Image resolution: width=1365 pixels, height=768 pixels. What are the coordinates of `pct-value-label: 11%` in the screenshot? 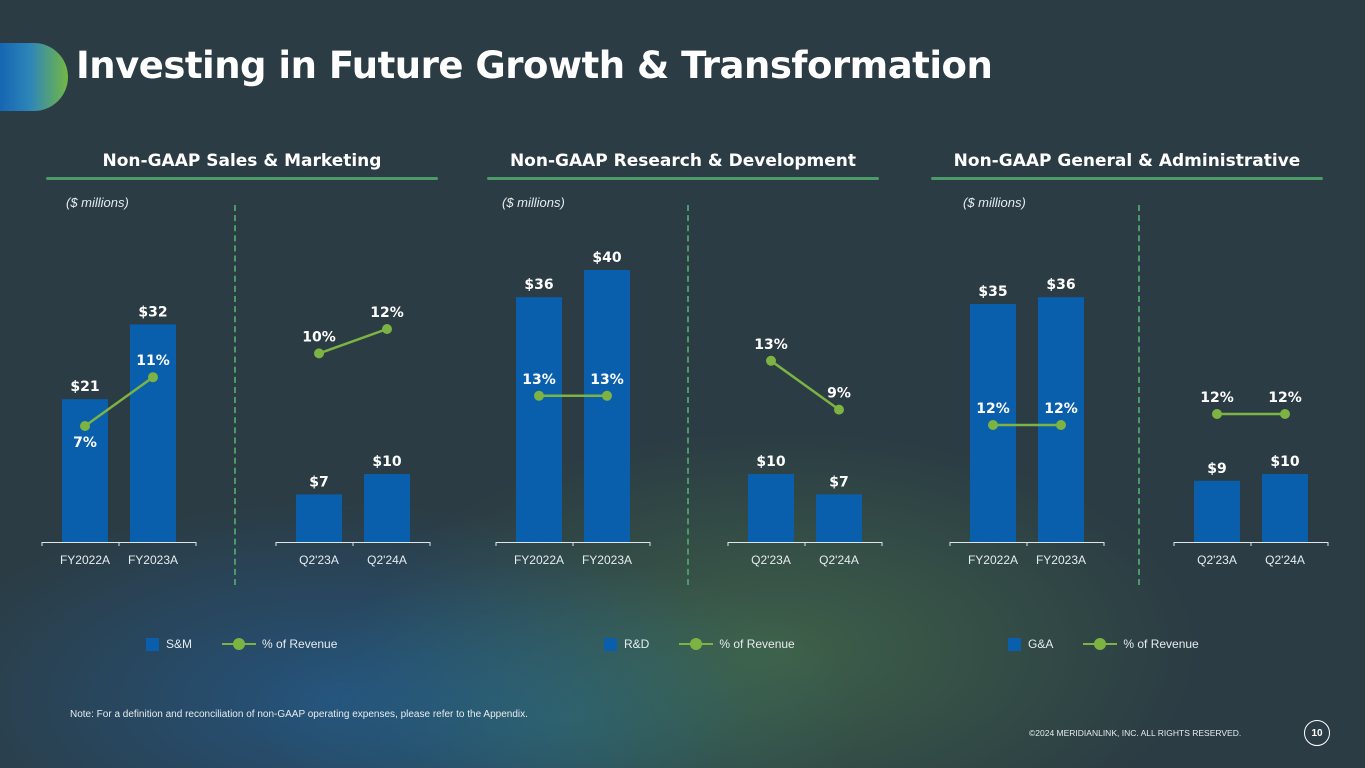 It's located at (153, 361).